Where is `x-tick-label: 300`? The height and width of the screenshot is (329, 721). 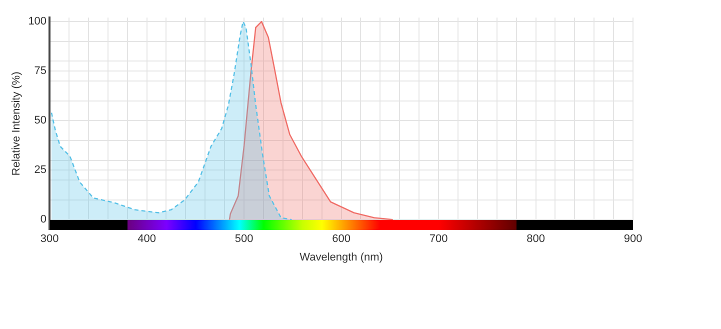
x-tick-label: 300 is located at coordinates (49, 239).